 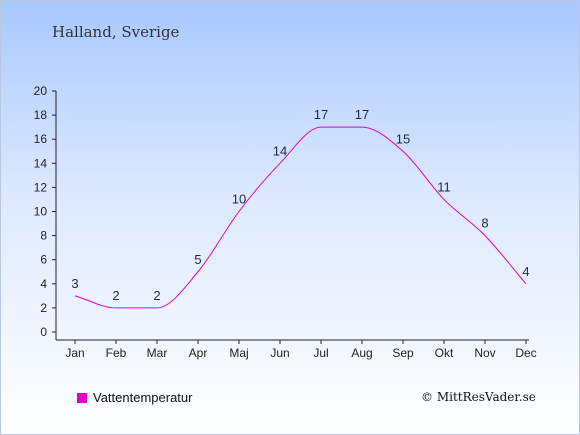 I want to click on data-label: 3, so click(x=74, y=283).